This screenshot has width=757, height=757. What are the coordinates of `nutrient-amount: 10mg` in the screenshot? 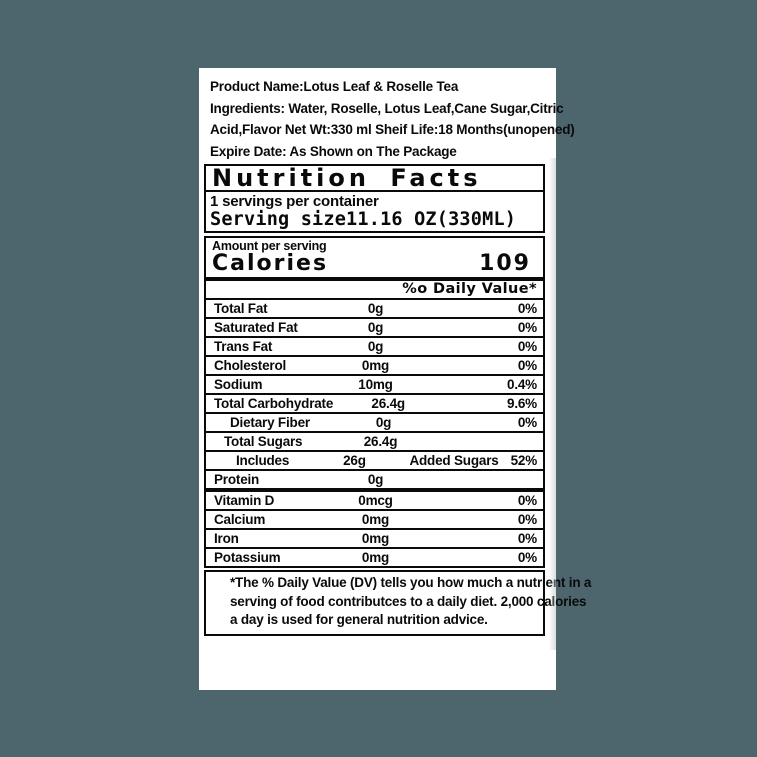 It's located at (375, 384).